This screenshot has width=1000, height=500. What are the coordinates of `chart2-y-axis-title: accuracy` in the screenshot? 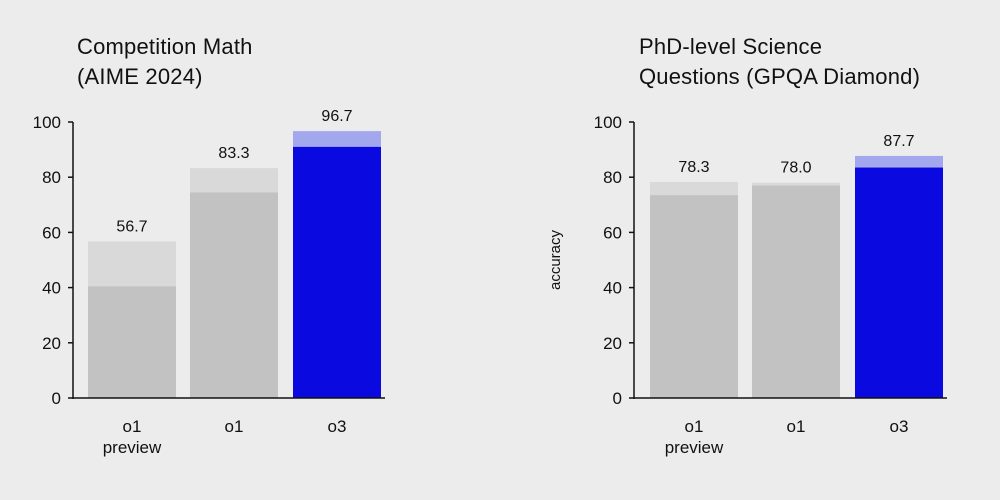 It's located at (555, 259).